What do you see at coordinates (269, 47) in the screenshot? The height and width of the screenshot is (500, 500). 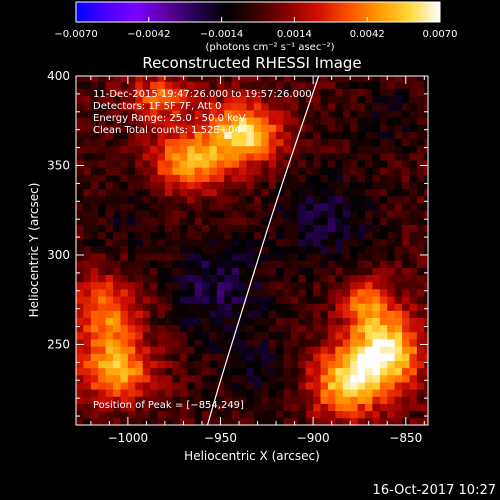 I see `colorbar-unit: (photons cm⁻² s⁻¹ asec⁻²)` at bounding box center [269, 47].